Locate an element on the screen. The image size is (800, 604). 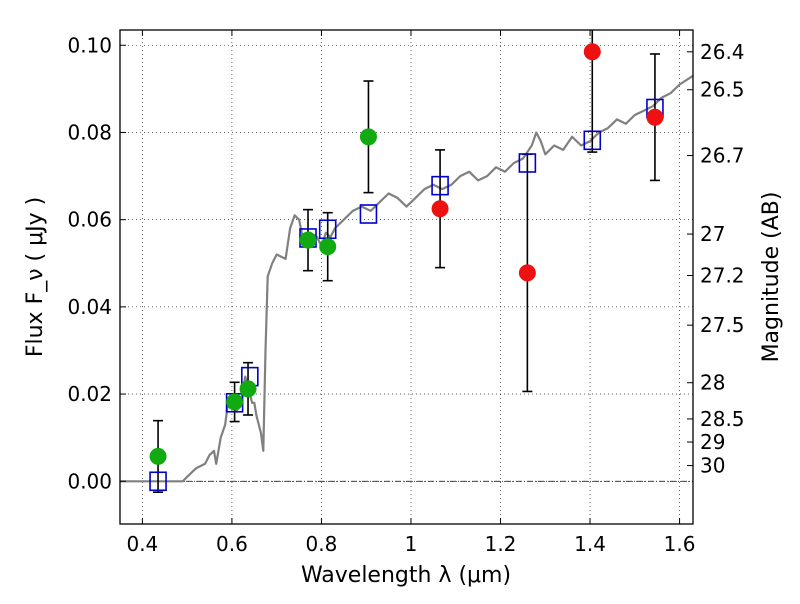
y-axis-label: Flux F_ν ( μJy ) is located at coordinates (35, 277).